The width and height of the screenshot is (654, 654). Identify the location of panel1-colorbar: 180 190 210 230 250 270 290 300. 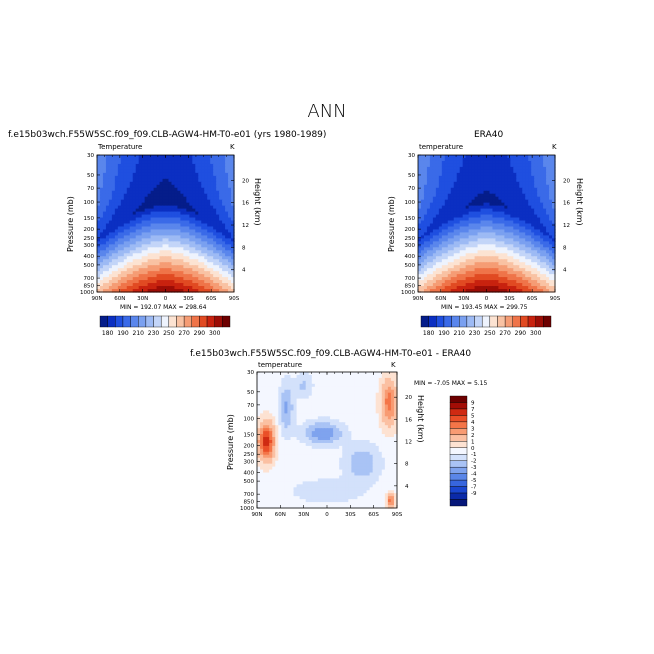
(165, 326).